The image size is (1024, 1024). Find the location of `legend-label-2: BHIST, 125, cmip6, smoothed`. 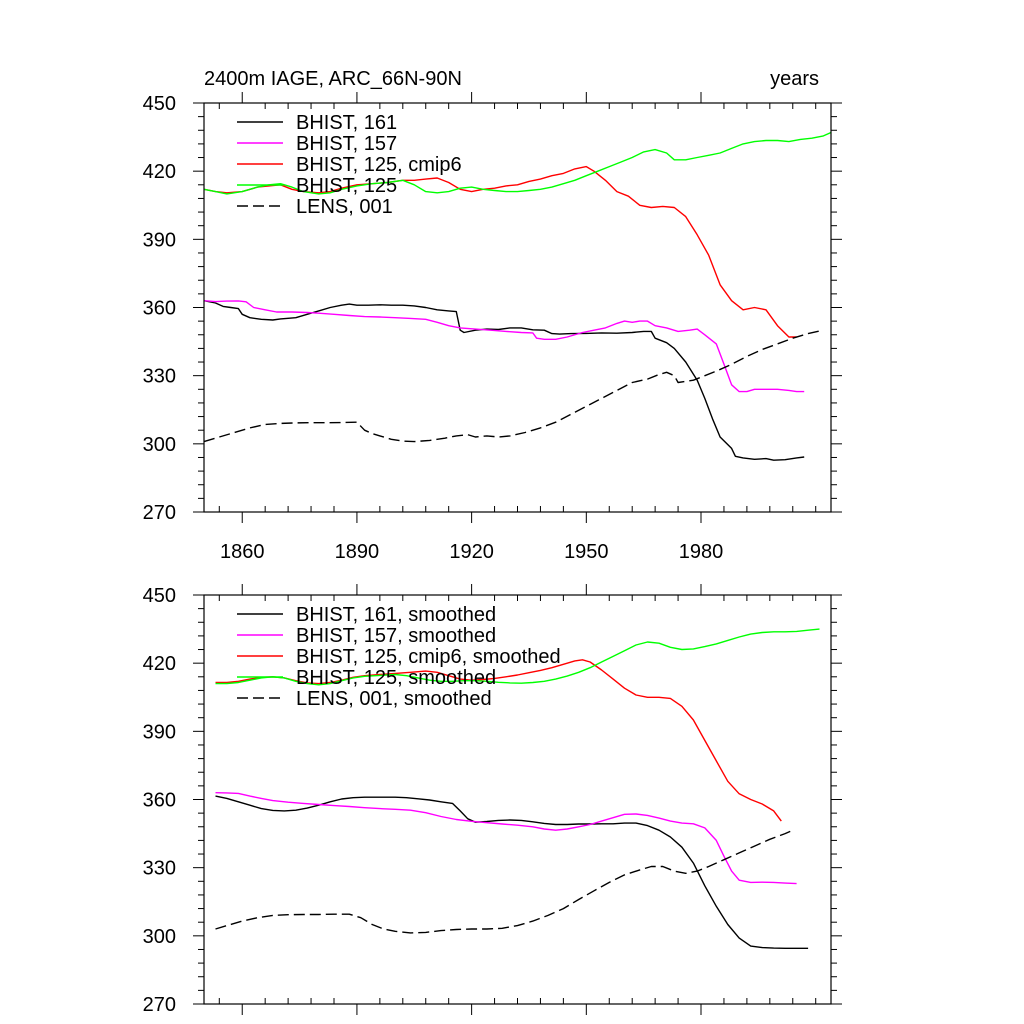

legend-label-2: BHIST, 125, cmip6, smoothed is located at coordinates (428, 657).